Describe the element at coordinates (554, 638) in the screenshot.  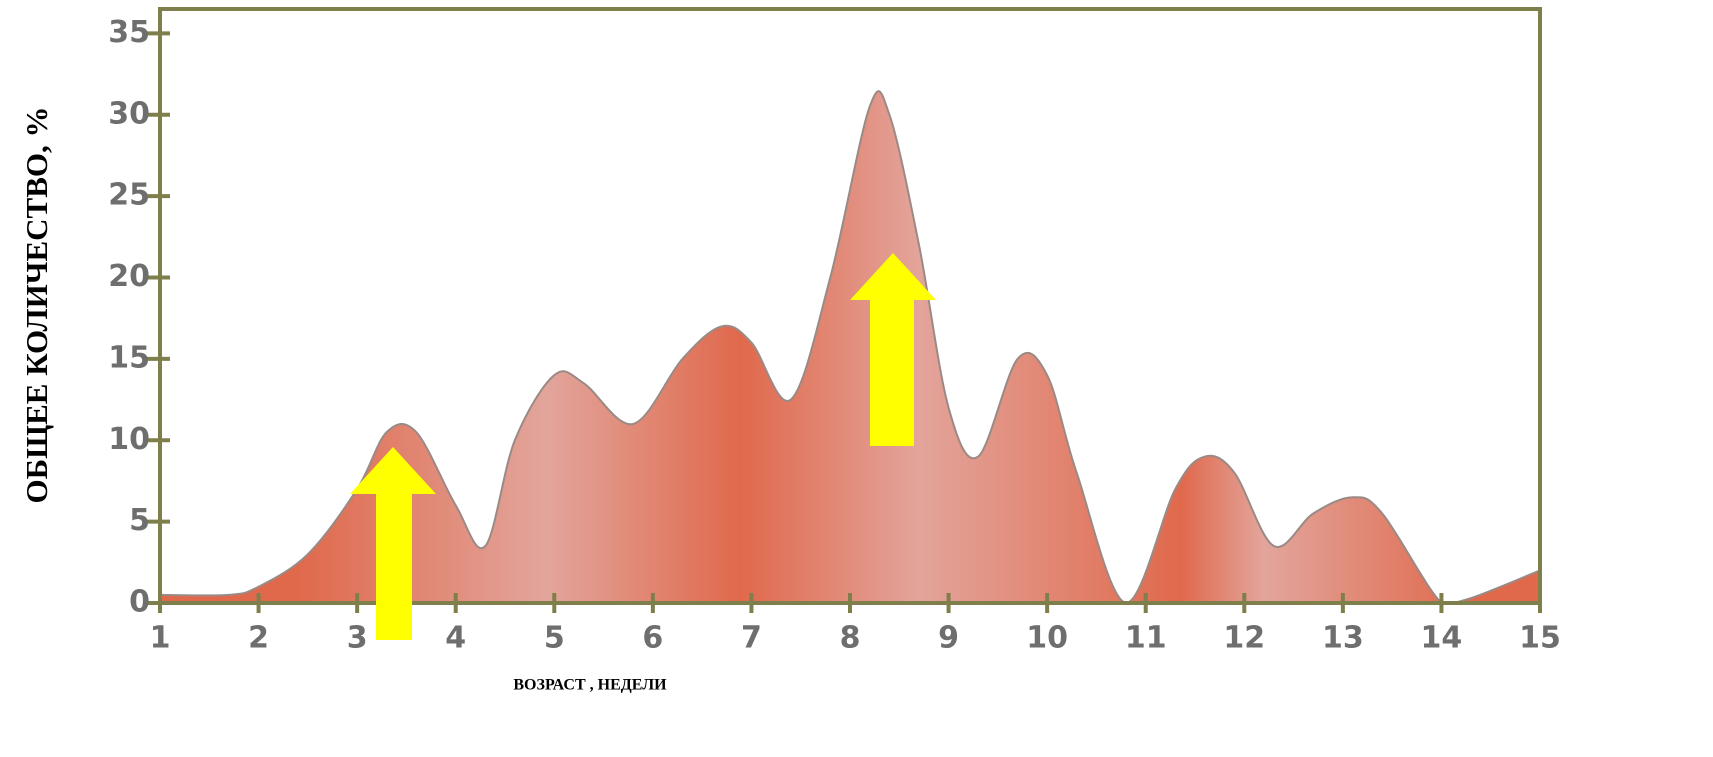
I see `x-tick-label: 5` at that location.